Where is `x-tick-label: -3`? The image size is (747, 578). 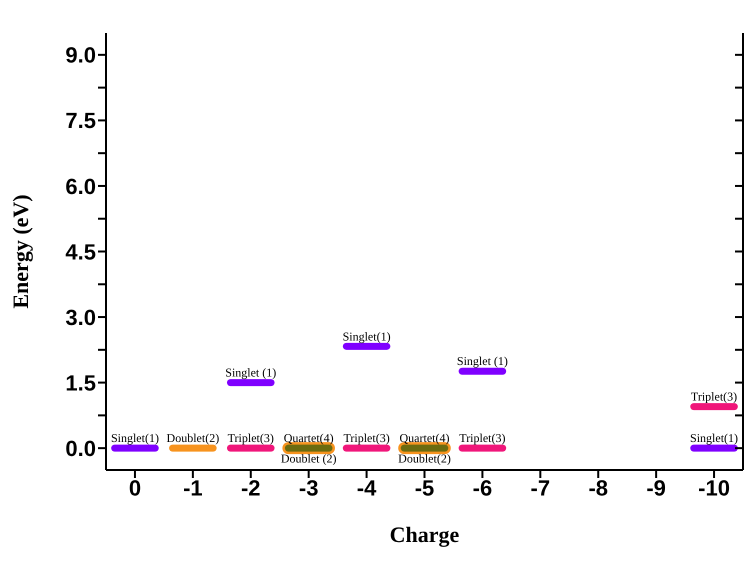
x-tick-label: -3 is located at coordinates (308, 488).